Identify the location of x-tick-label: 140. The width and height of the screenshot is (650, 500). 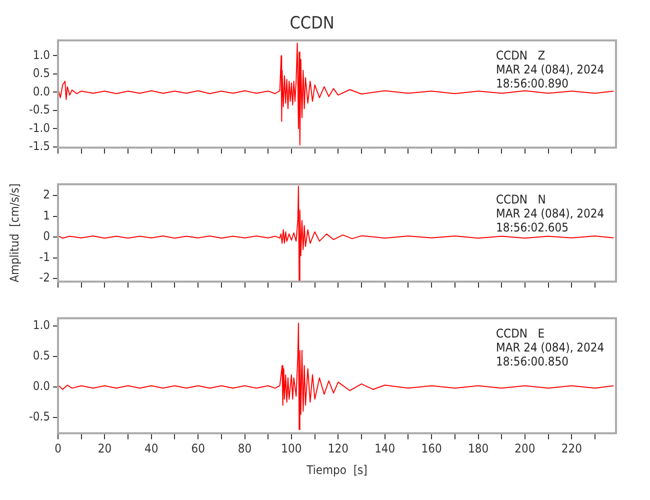
(385, 449).